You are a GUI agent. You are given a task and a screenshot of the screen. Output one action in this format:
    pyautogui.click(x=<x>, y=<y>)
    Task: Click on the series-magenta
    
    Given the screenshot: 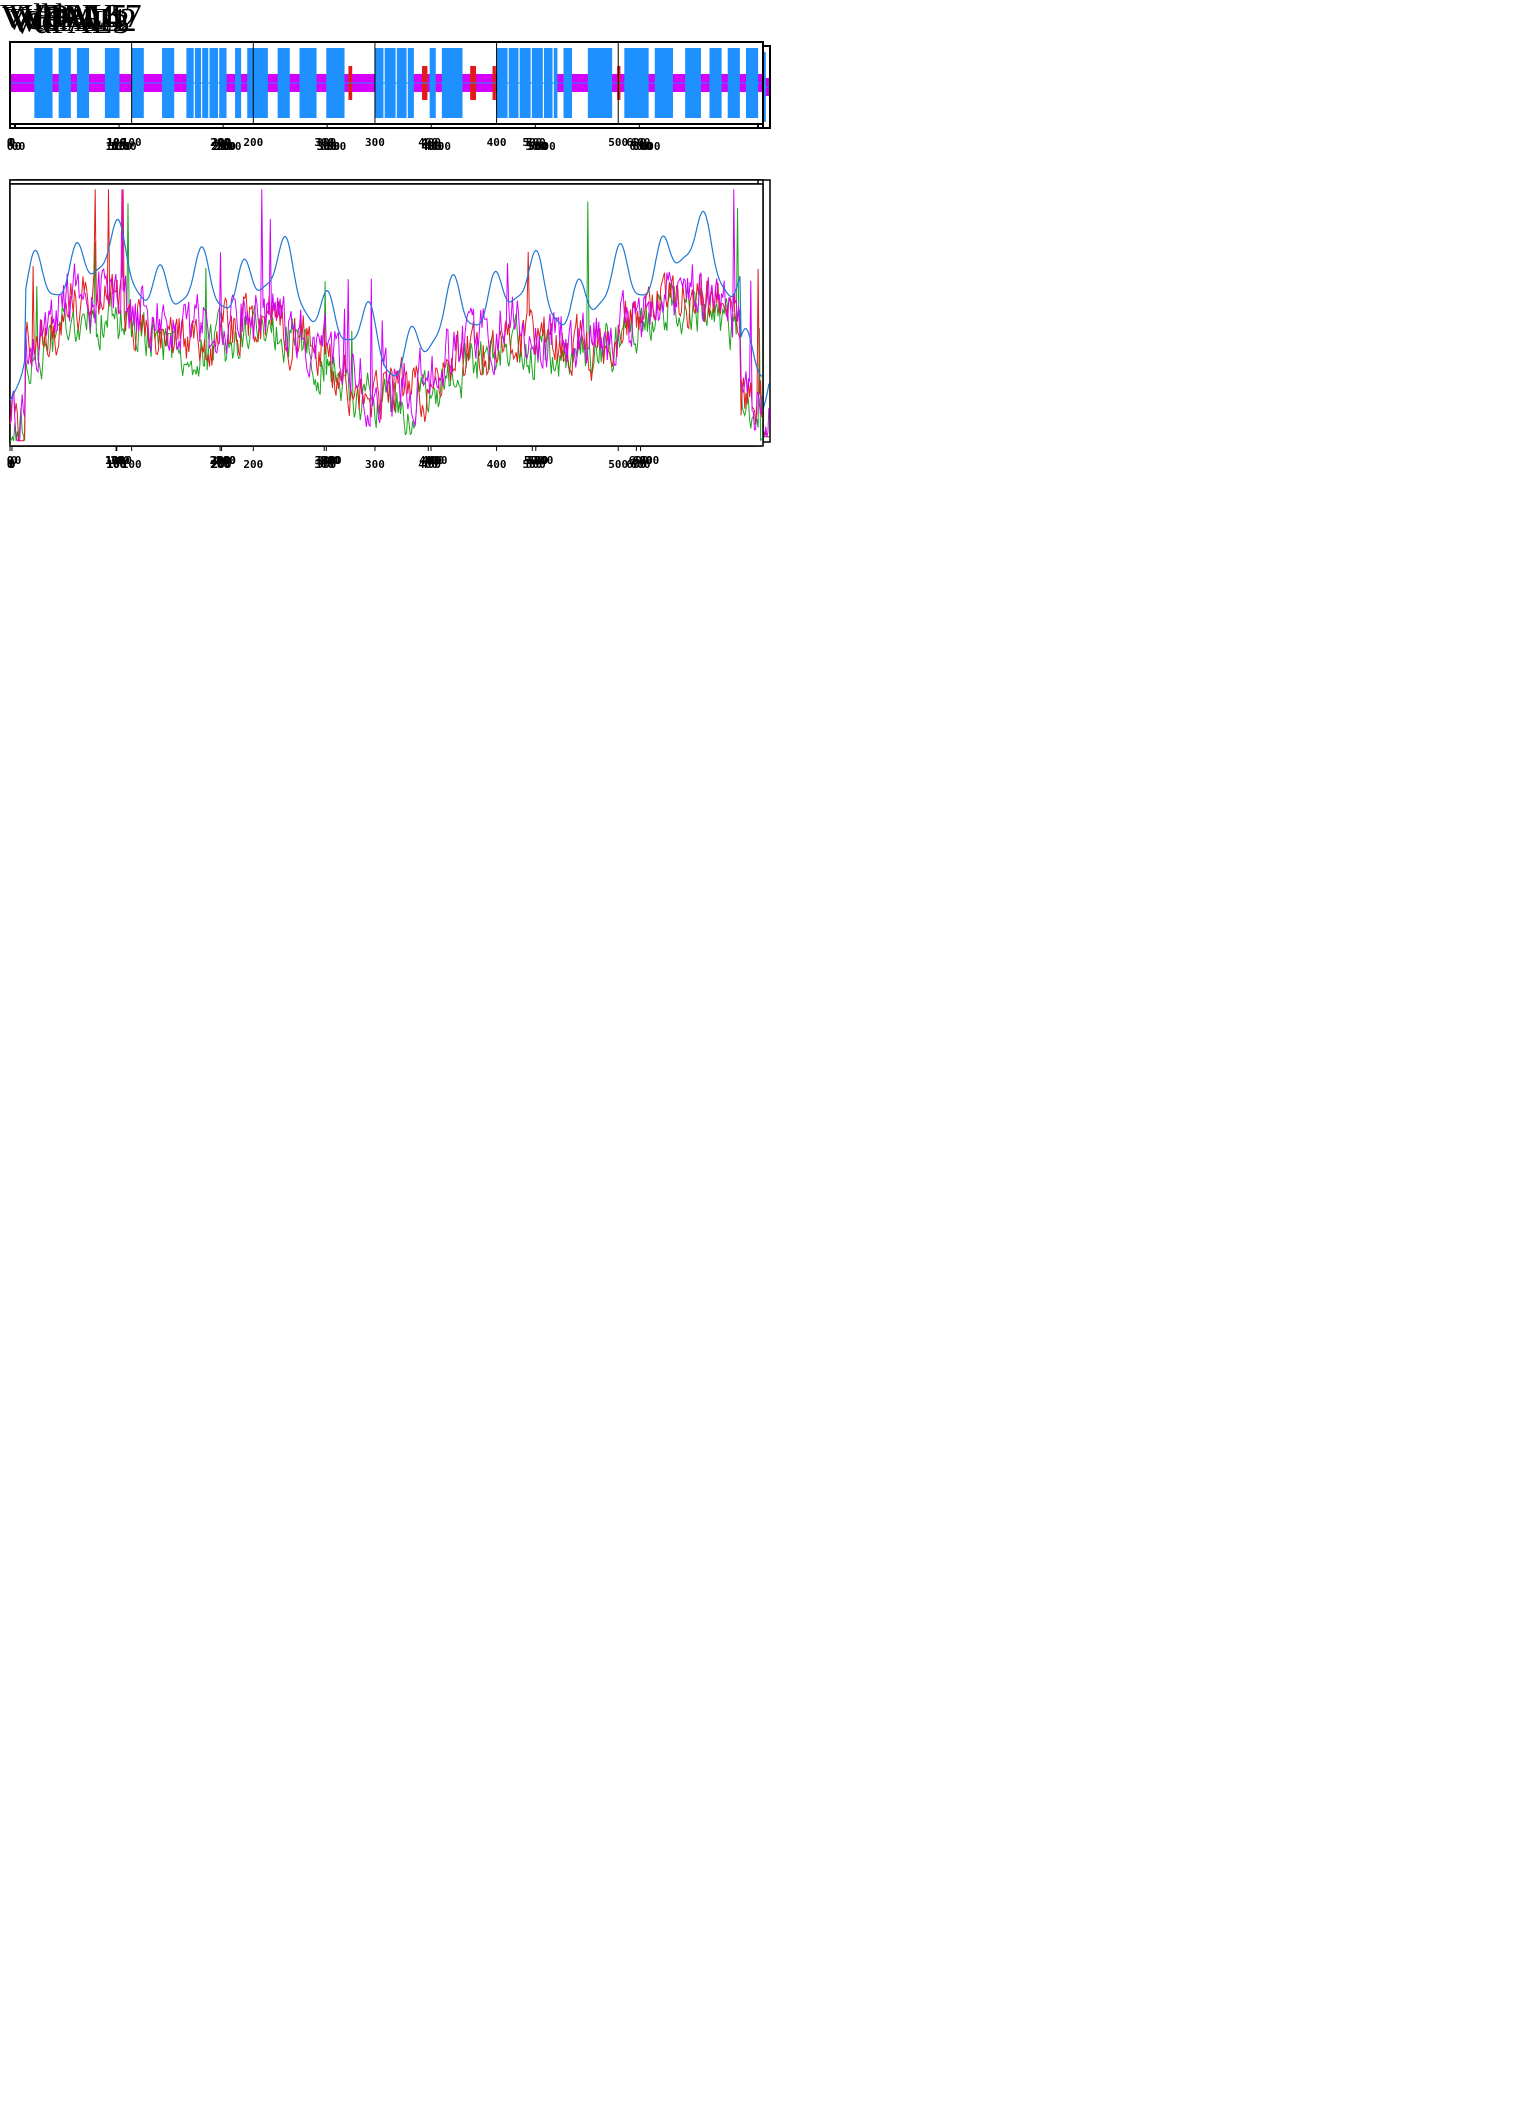 What is the action you would take?
    pyautogui.click(x=386, y=315)
    